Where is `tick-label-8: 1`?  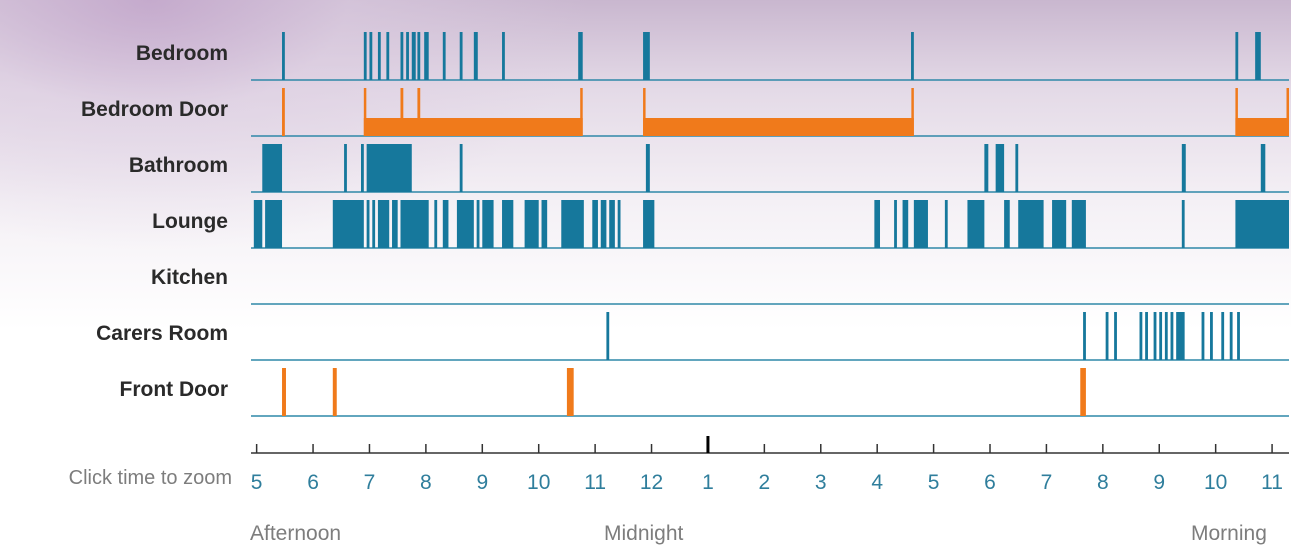
tick-label-8: 1 is located at coordinates (708, 482).